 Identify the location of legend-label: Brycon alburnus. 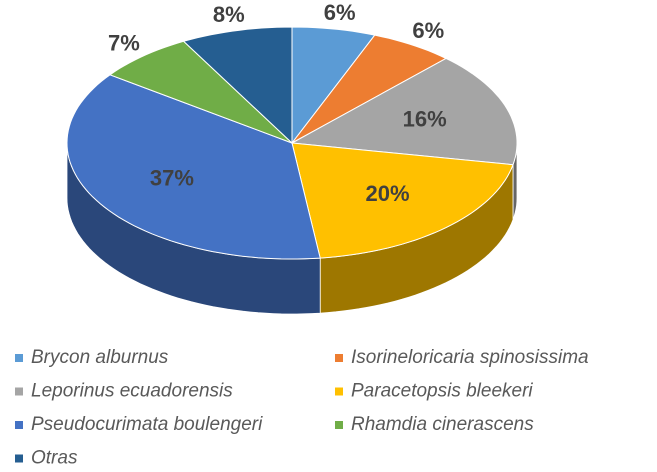
(100, 357).